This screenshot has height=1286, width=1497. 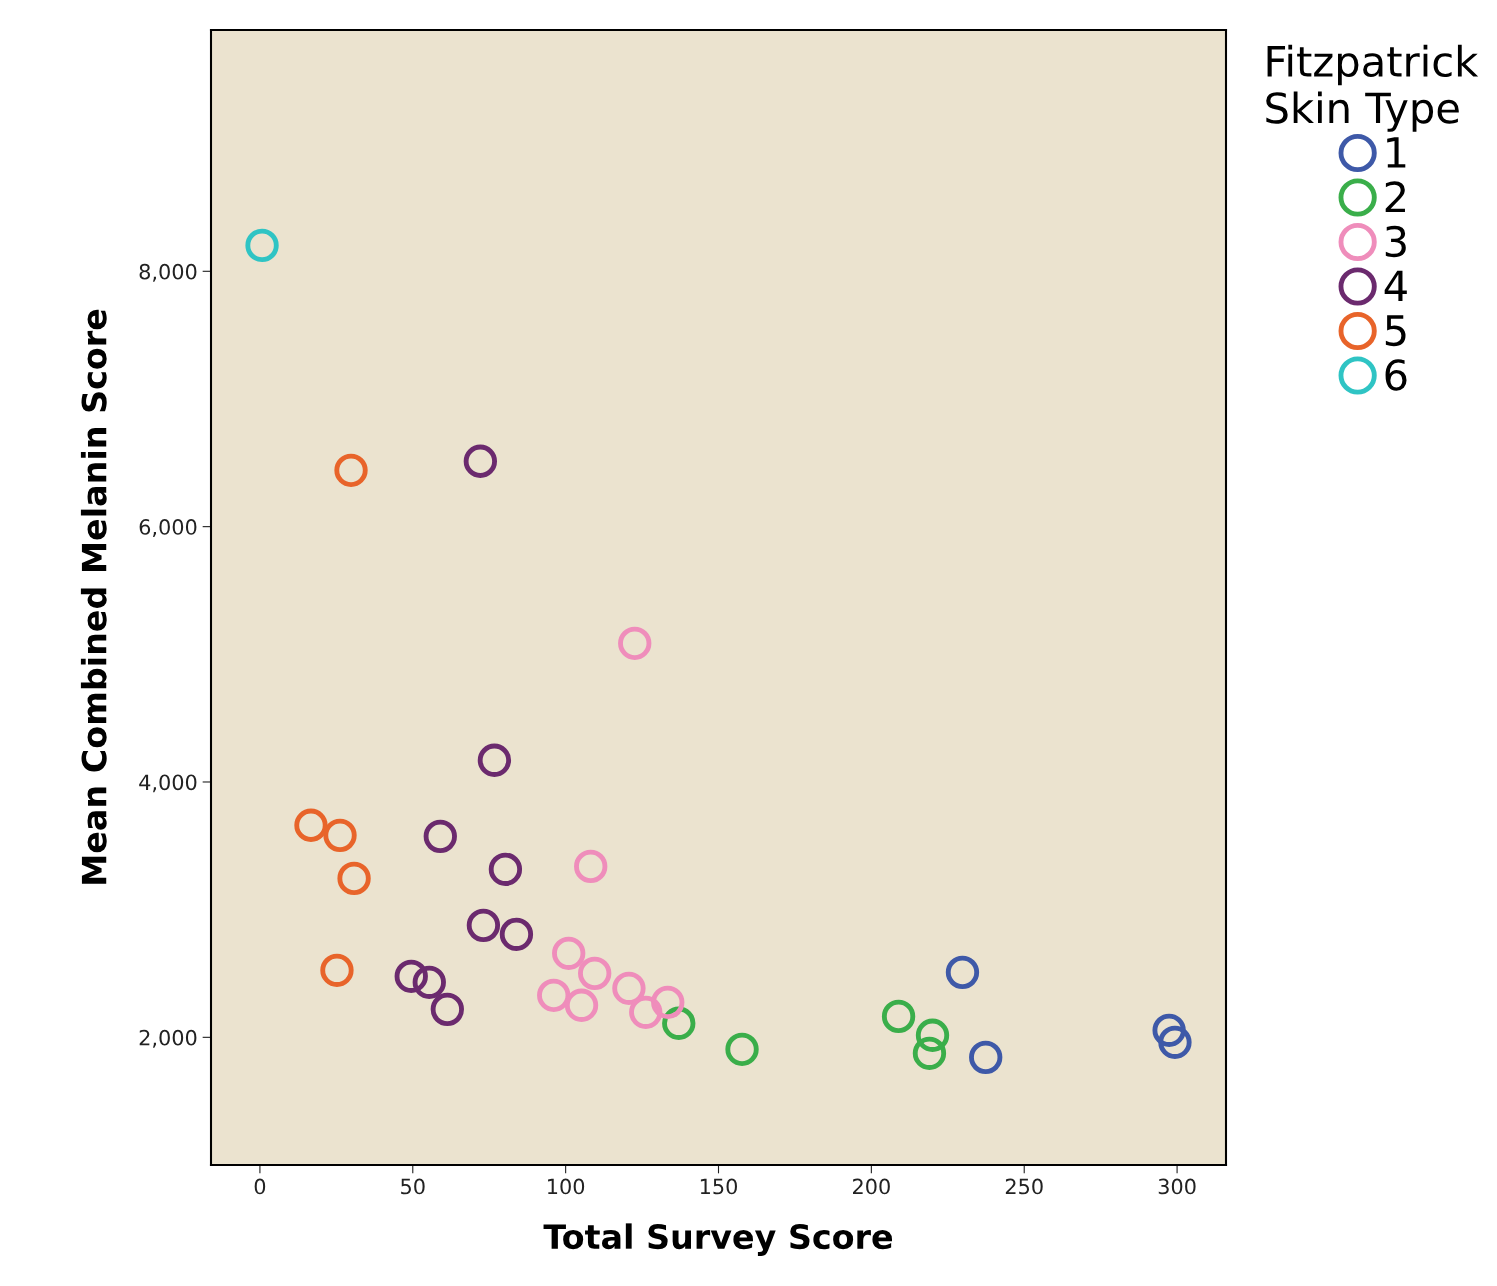 What do you see at coordinates (718, 1239) in the screenshot?
I see `x-axis-title: Total Survey Score` at bounding box center [718, 1239].